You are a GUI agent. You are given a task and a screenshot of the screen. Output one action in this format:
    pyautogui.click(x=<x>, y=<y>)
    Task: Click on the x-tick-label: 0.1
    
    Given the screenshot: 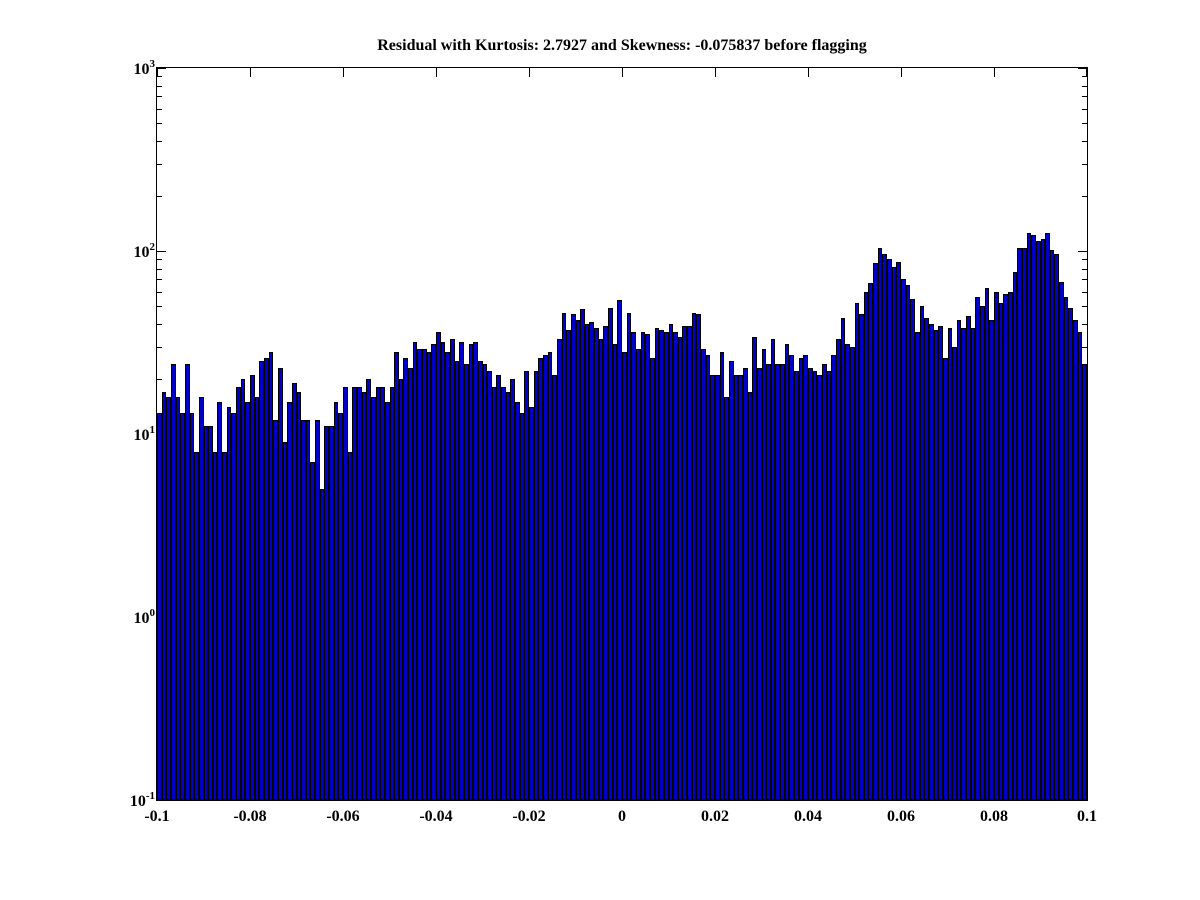 What is the action you would take?
    pyautogui.click(x=1087, y=816)
    